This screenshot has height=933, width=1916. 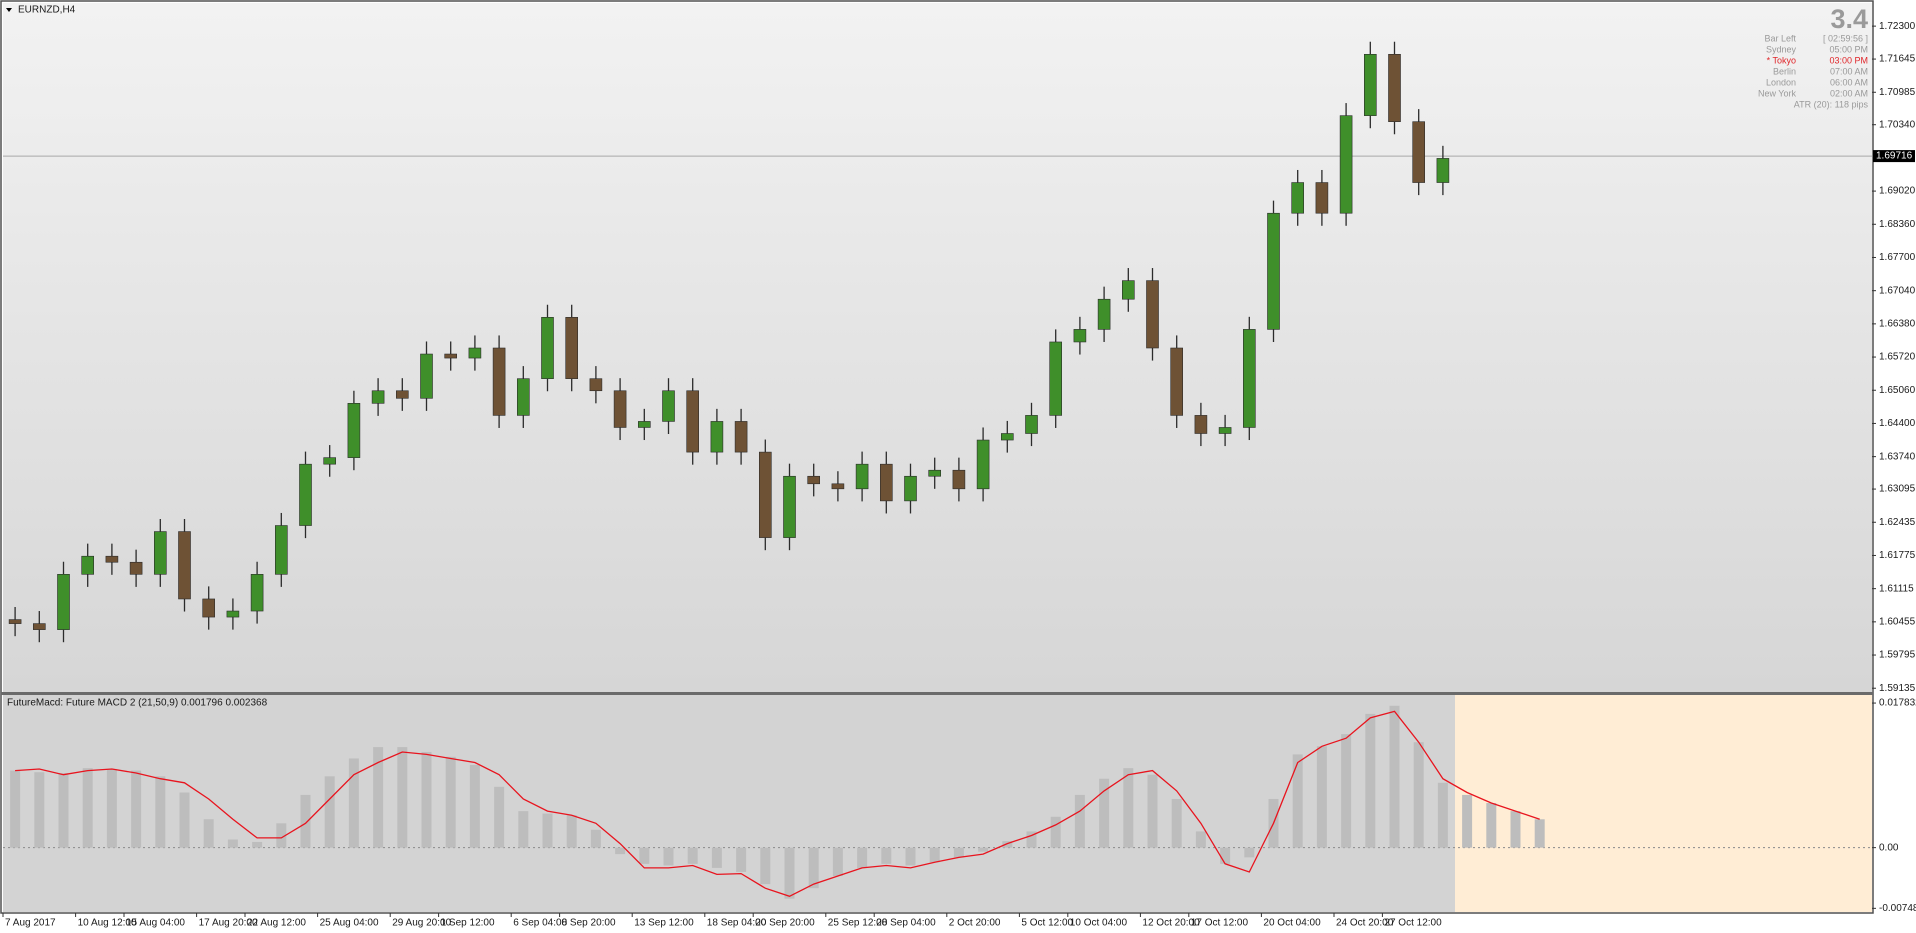 What do you see at coordinates (1849, 82) in the screenshot?
I see `info-value: 06:00 AM` at bounding box center [1849, 82].